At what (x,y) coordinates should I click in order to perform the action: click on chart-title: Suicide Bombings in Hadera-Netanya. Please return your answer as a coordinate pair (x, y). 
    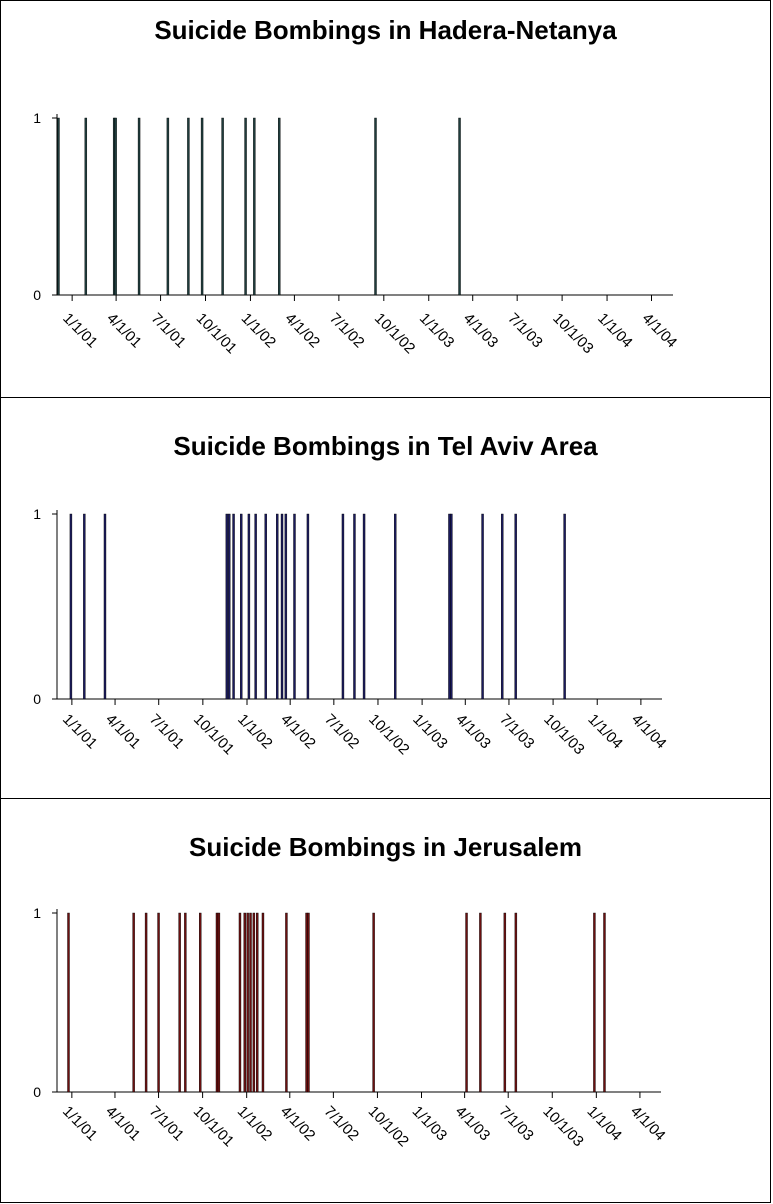
    Looking at the image, I should click on (385, 30).